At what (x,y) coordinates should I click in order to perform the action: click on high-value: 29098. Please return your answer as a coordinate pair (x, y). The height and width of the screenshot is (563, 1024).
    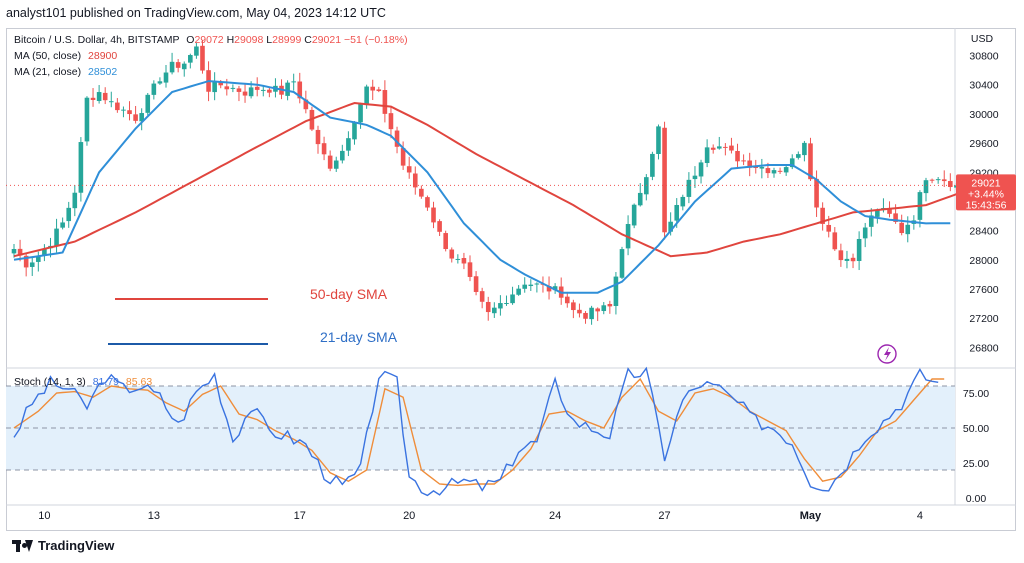
    Looking at the image, I should click on (249, 40).